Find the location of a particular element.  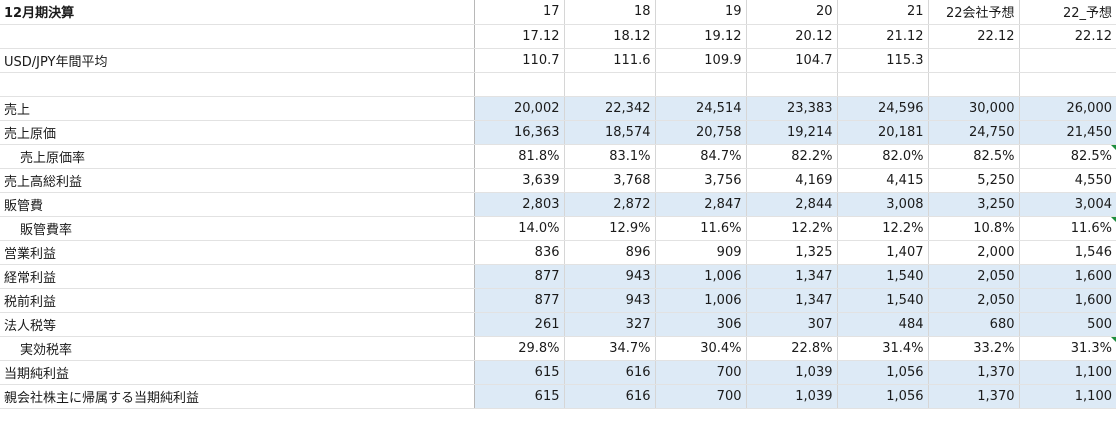

cell-value: 2,803 is located at coordinates (519, 204).